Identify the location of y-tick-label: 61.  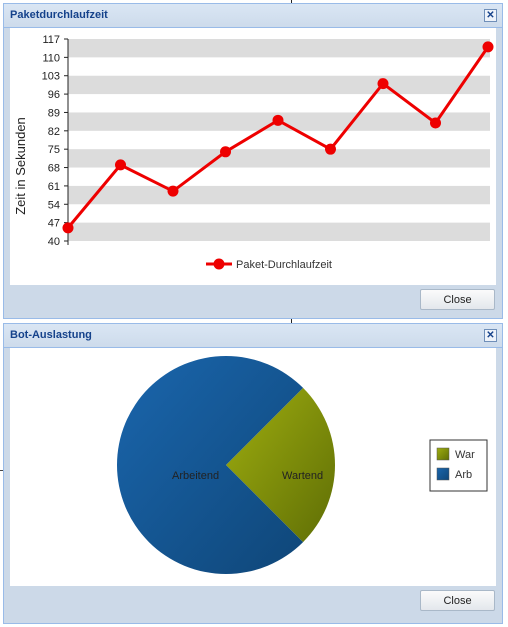
(54, 187).